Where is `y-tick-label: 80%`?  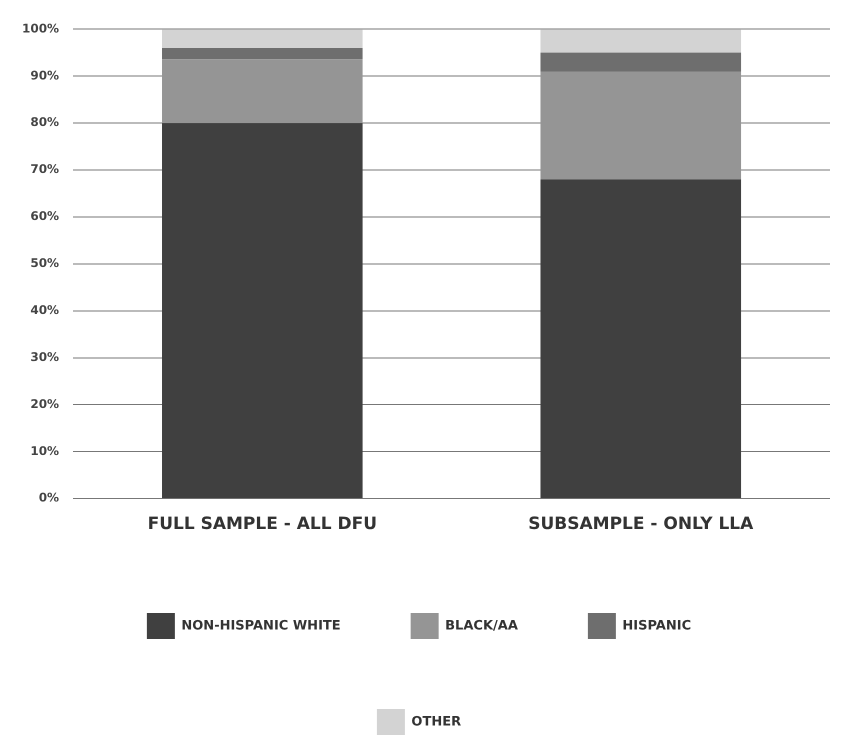
y-tick-label: 80% is located at coordinates (45, 122).